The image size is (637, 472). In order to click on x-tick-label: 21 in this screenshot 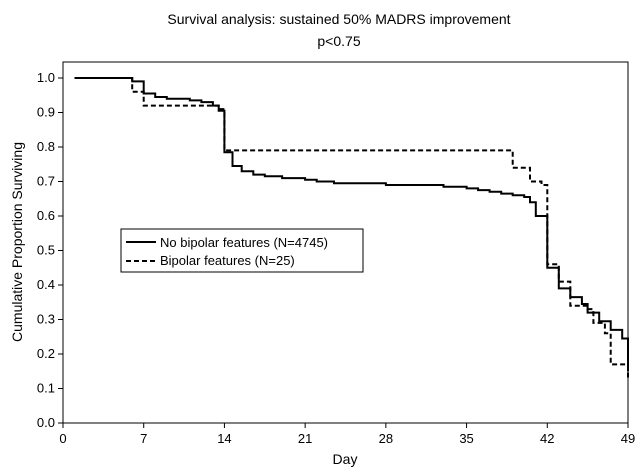, I will do `click(305, 438)`.